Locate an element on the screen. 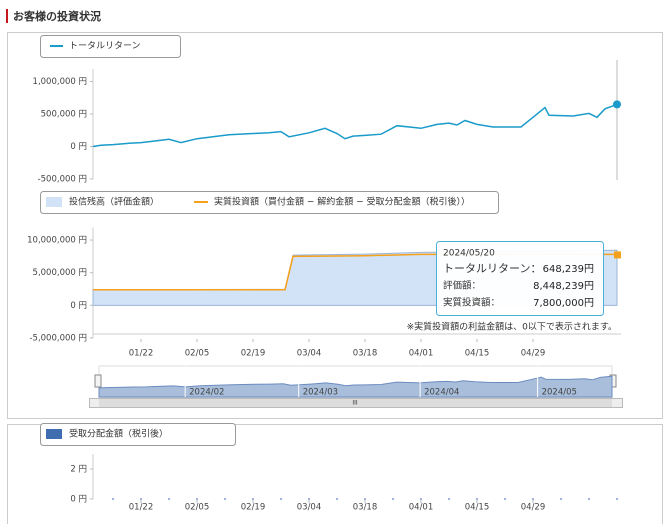  legend-label: 投信残高（評価金額） is located at coordinates (114, 202).